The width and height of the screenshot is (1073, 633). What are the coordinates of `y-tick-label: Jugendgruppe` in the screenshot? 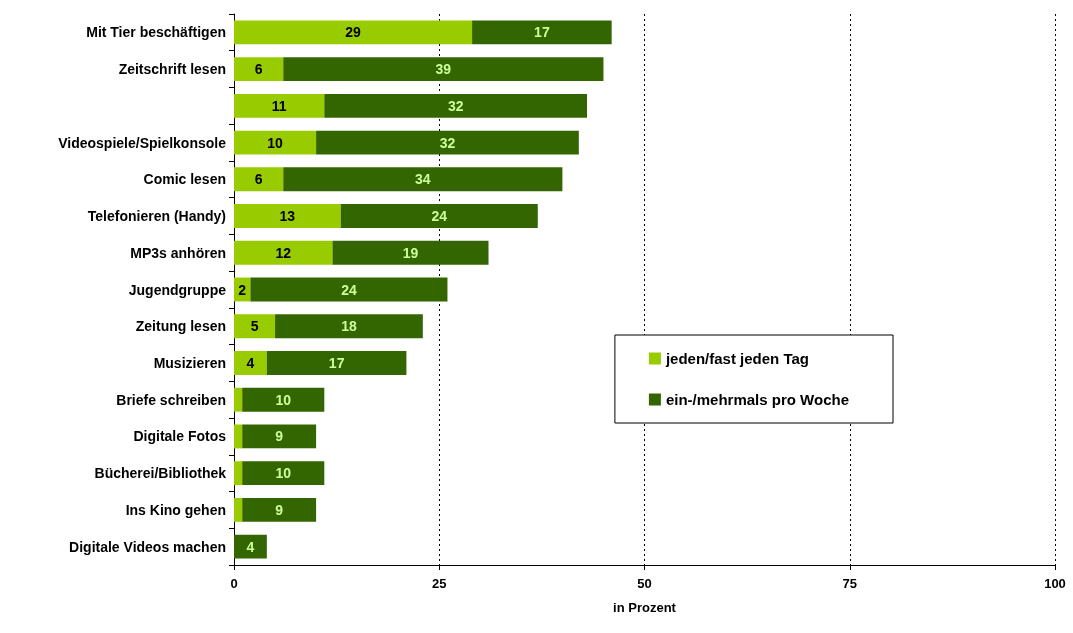 It's located at (177, 289).